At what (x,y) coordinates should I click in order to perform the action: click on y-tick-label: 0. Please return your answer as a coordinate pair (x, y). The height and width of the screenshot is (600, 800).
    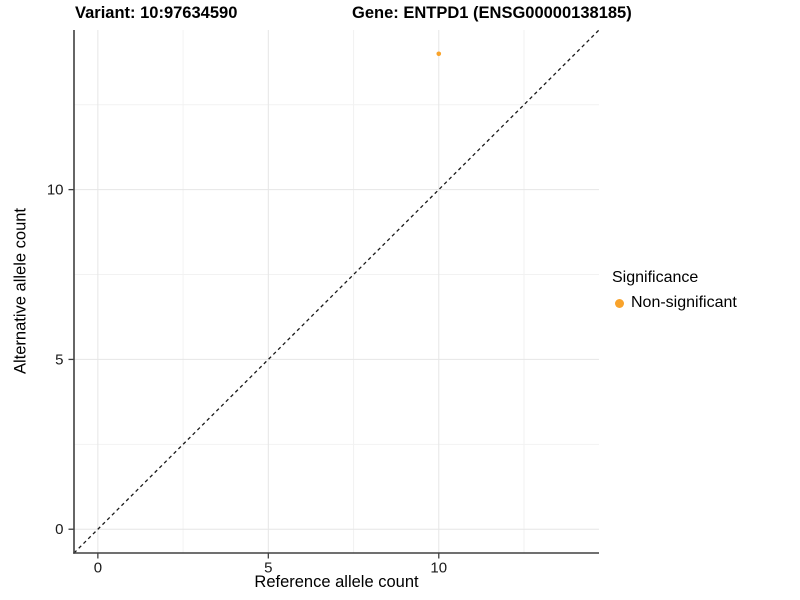
    Looking at the image, I should click on (59, 529).